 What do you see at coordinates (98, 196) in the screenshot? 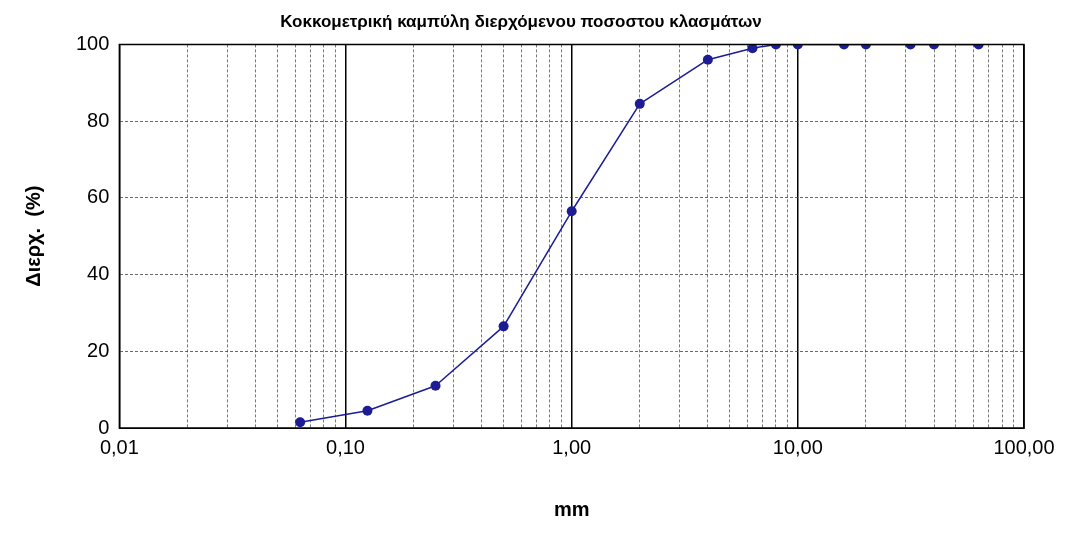
I see `y-tick-label: 60` at bounding box center [98, 196].